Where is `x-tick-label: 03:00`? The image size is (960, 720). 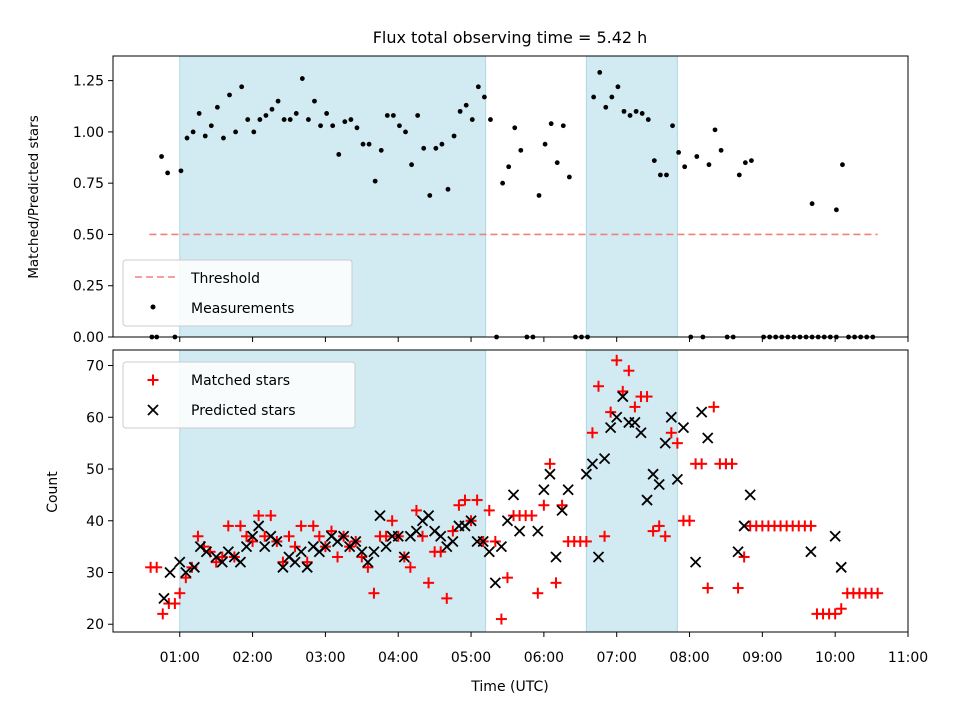 x-tick-label: 03:00 is located at coordinates (325, 658).